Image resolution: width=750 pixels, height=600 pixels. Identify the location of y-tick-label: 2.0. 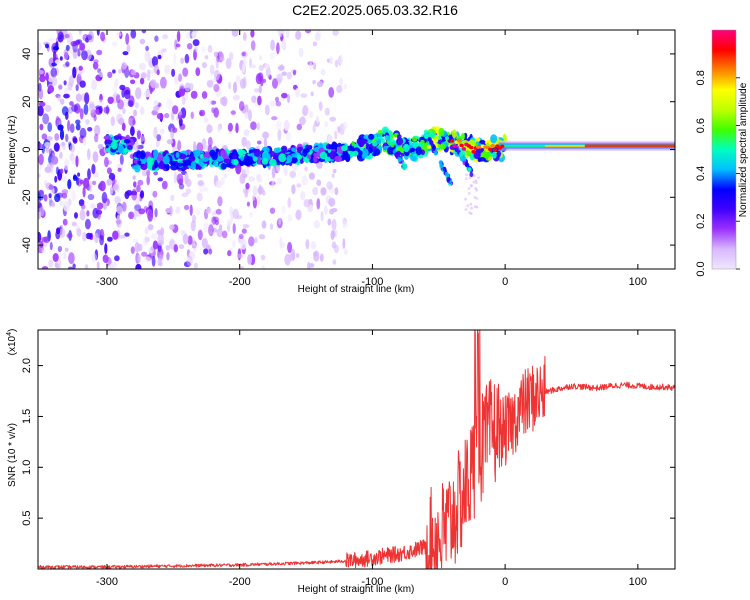
(27, 365).